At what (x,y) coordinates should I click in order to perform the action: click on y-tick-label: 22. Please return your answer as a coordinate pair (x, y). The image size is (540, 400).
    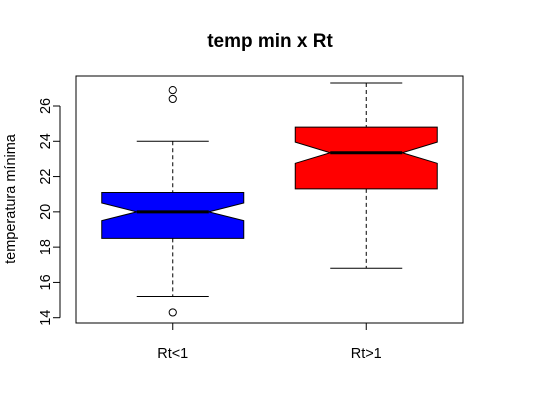
    Looking at the image, I should click on (46, 176).